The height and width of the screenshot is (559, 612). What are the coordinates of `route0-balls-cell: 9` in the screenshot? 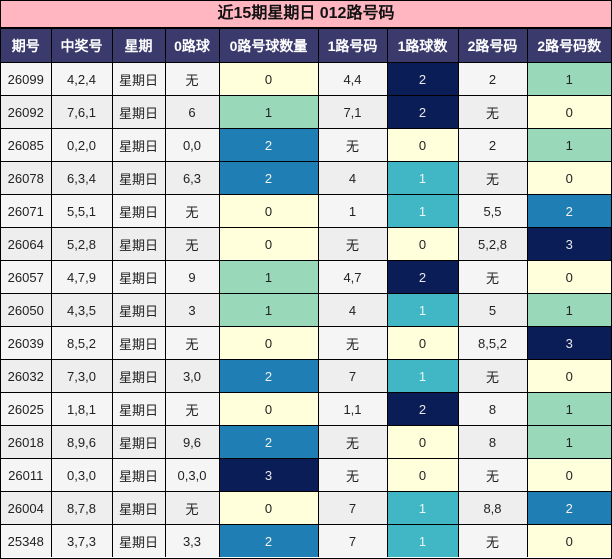 It's located at (192, 277).